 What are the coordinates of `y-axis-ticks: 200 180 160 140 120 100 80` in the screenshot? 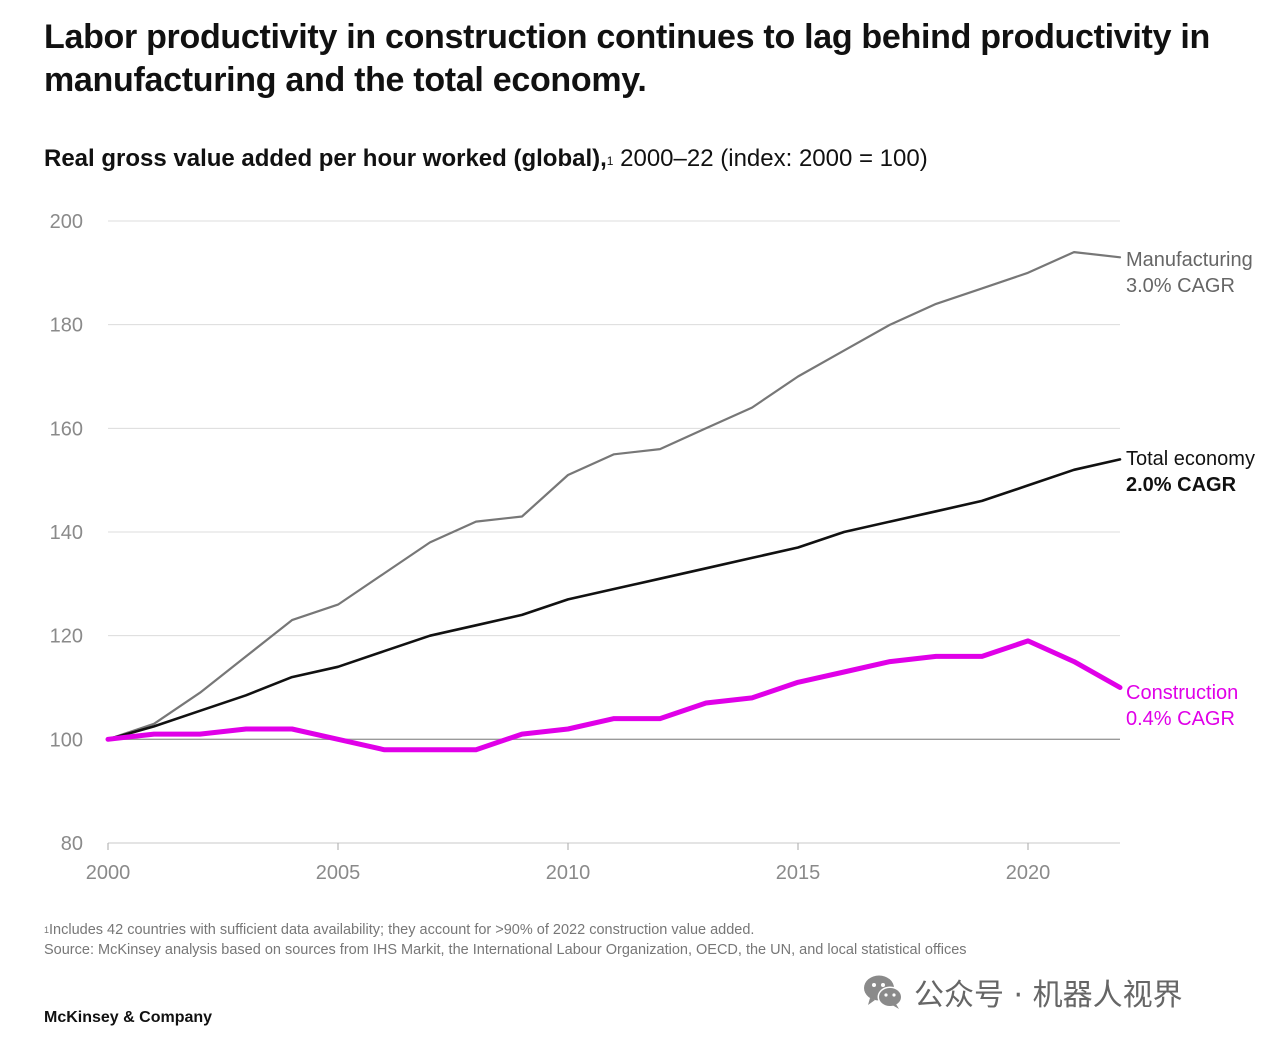 It's located at (66, 533).